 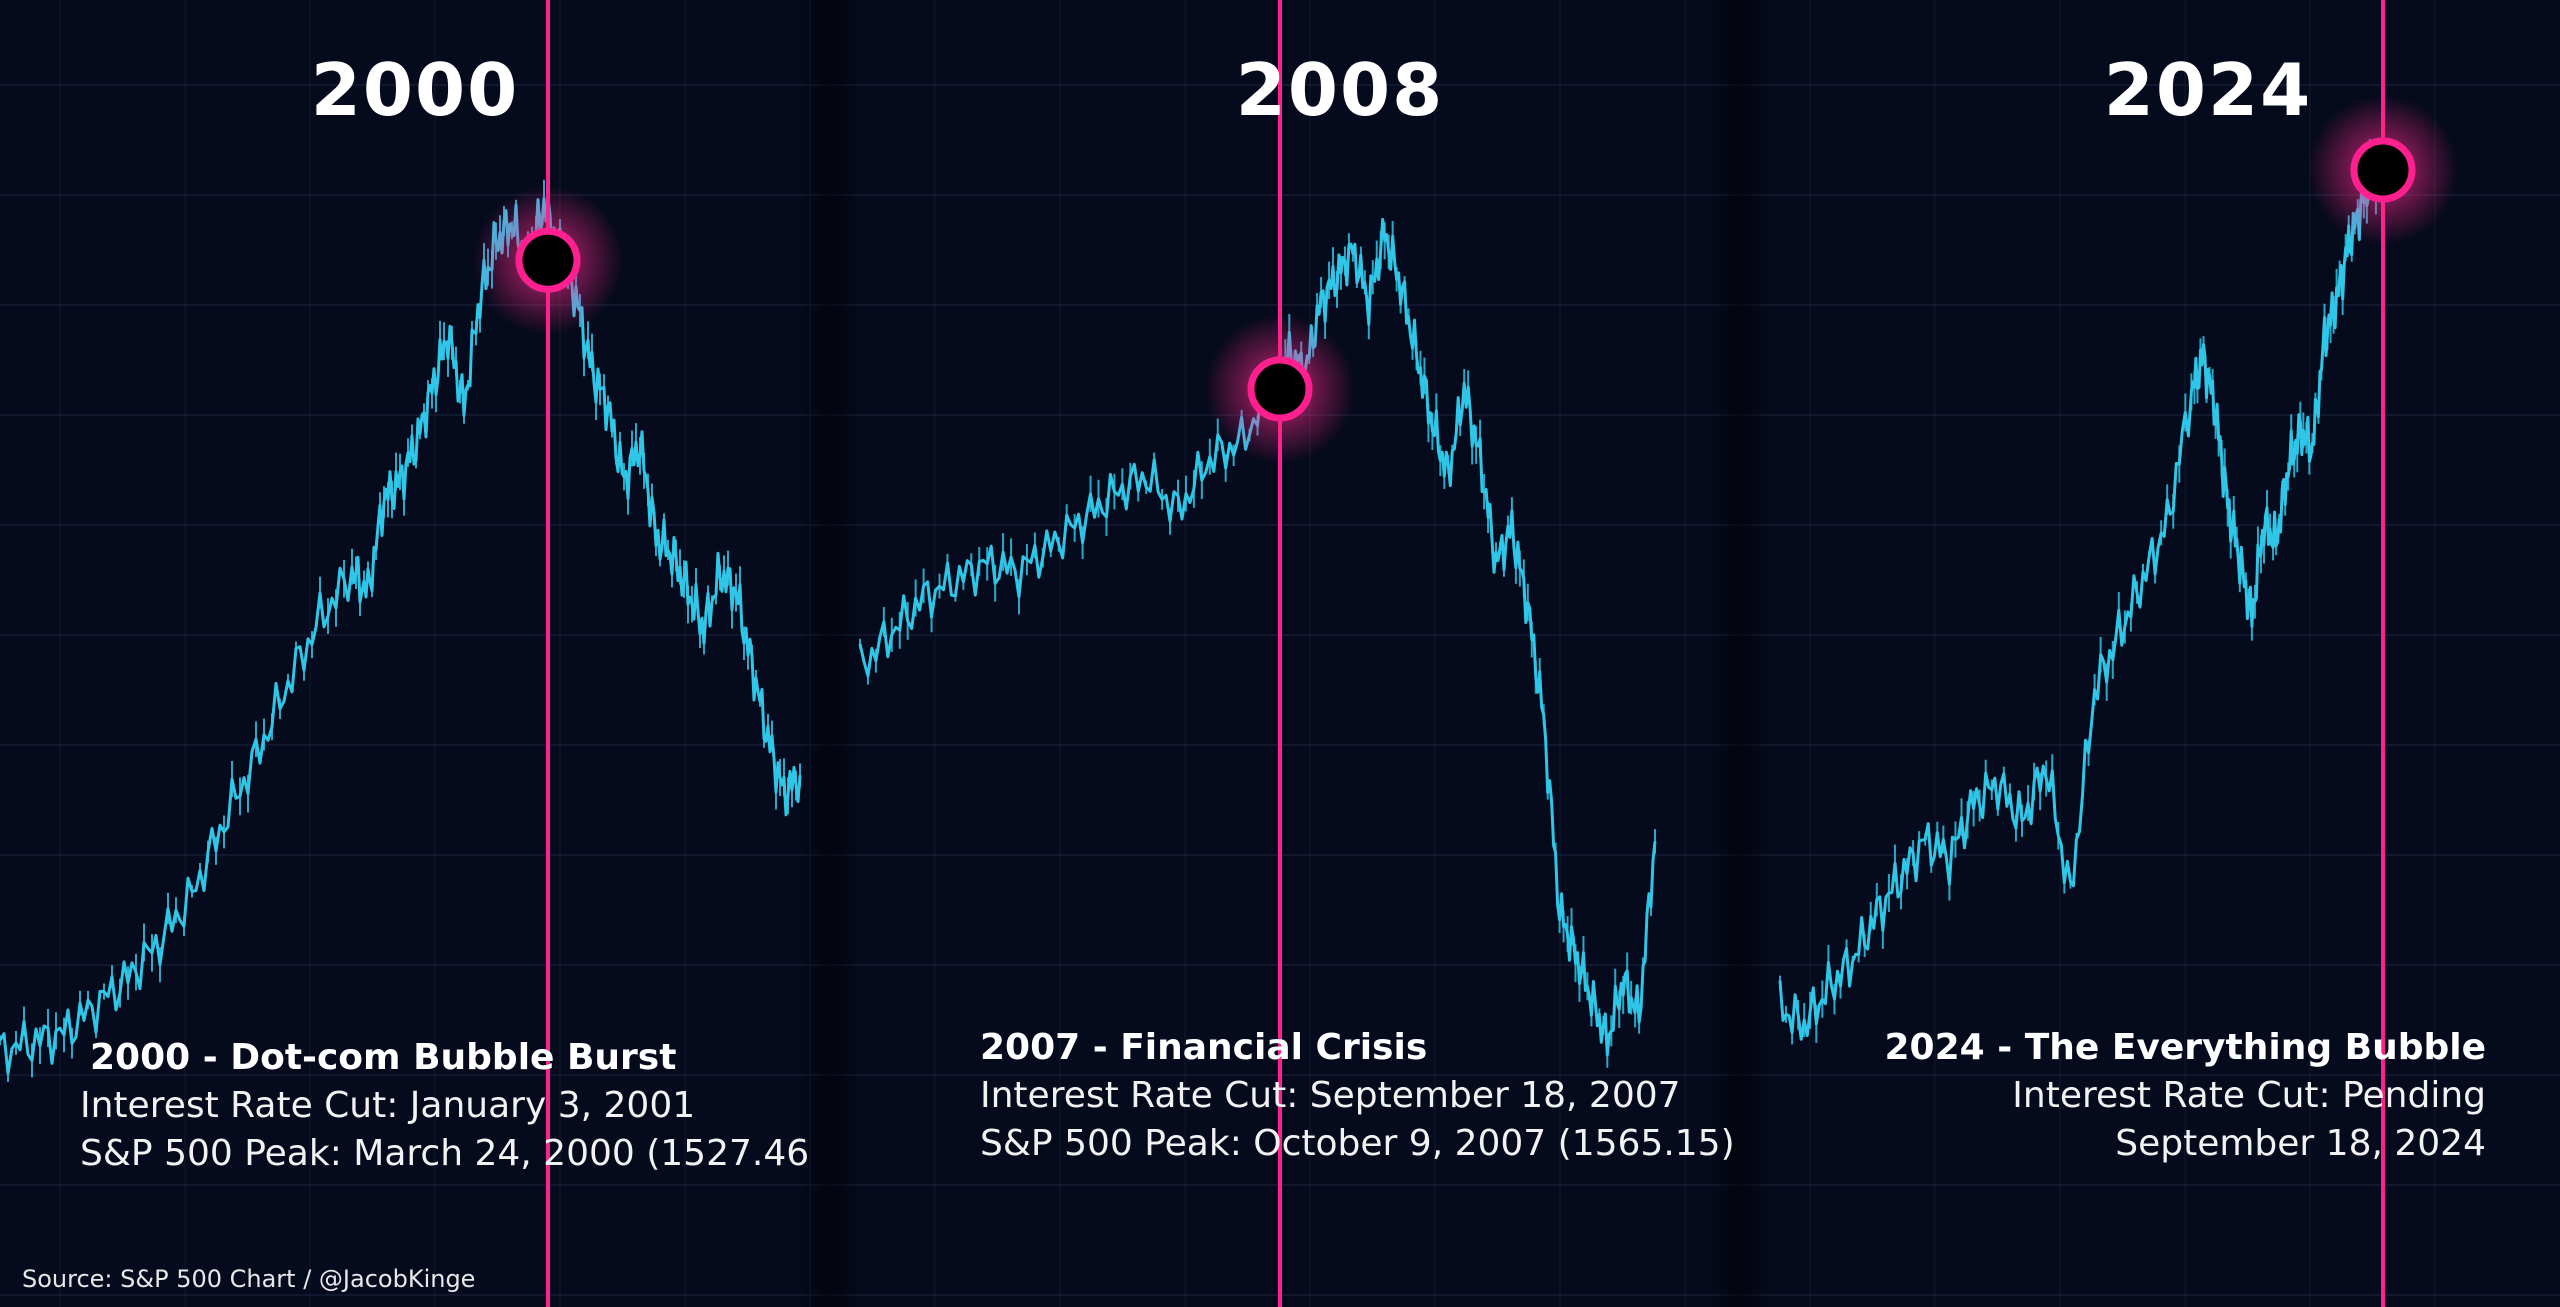 What do you see at coordinates (415, 90) in the screenshot?
I see `panel-2000-title: 2000` at bounding box center [415, 90].